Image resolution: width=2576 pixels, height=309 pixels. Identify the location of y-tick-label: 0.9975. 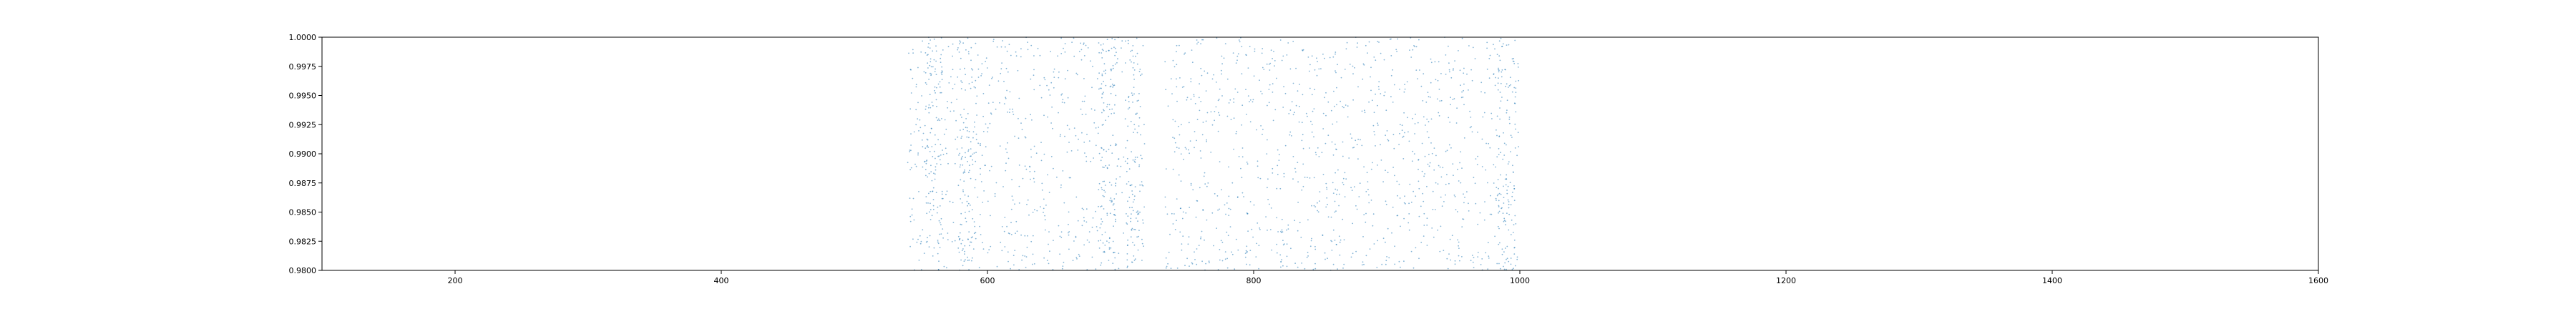
(303, 67).